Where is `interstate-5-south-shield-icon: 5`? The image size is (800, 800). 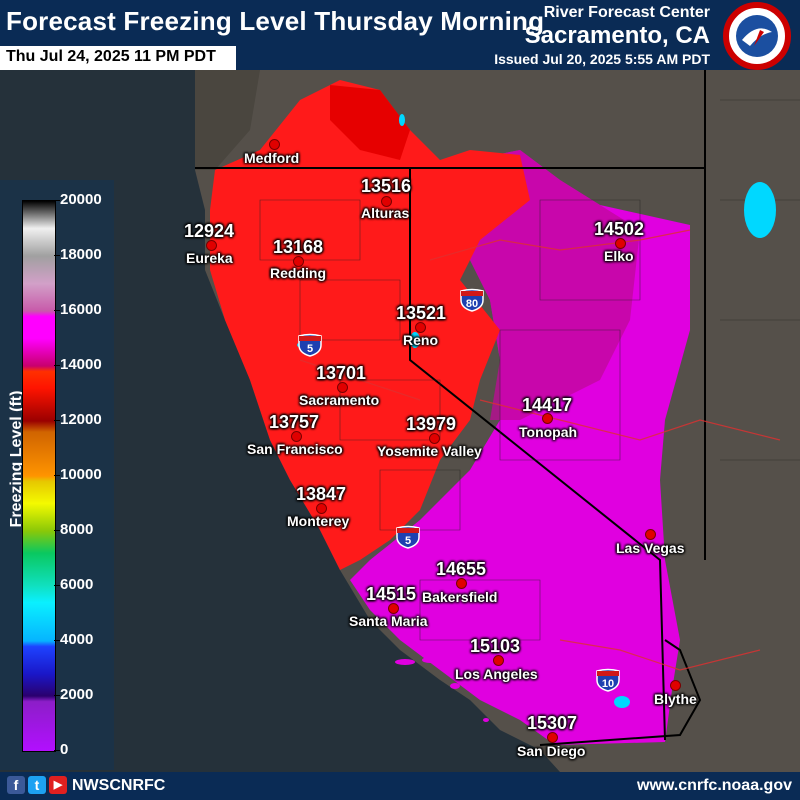
interstate-5-south-shield-icon: 5 is located at coordinates (408, 537).